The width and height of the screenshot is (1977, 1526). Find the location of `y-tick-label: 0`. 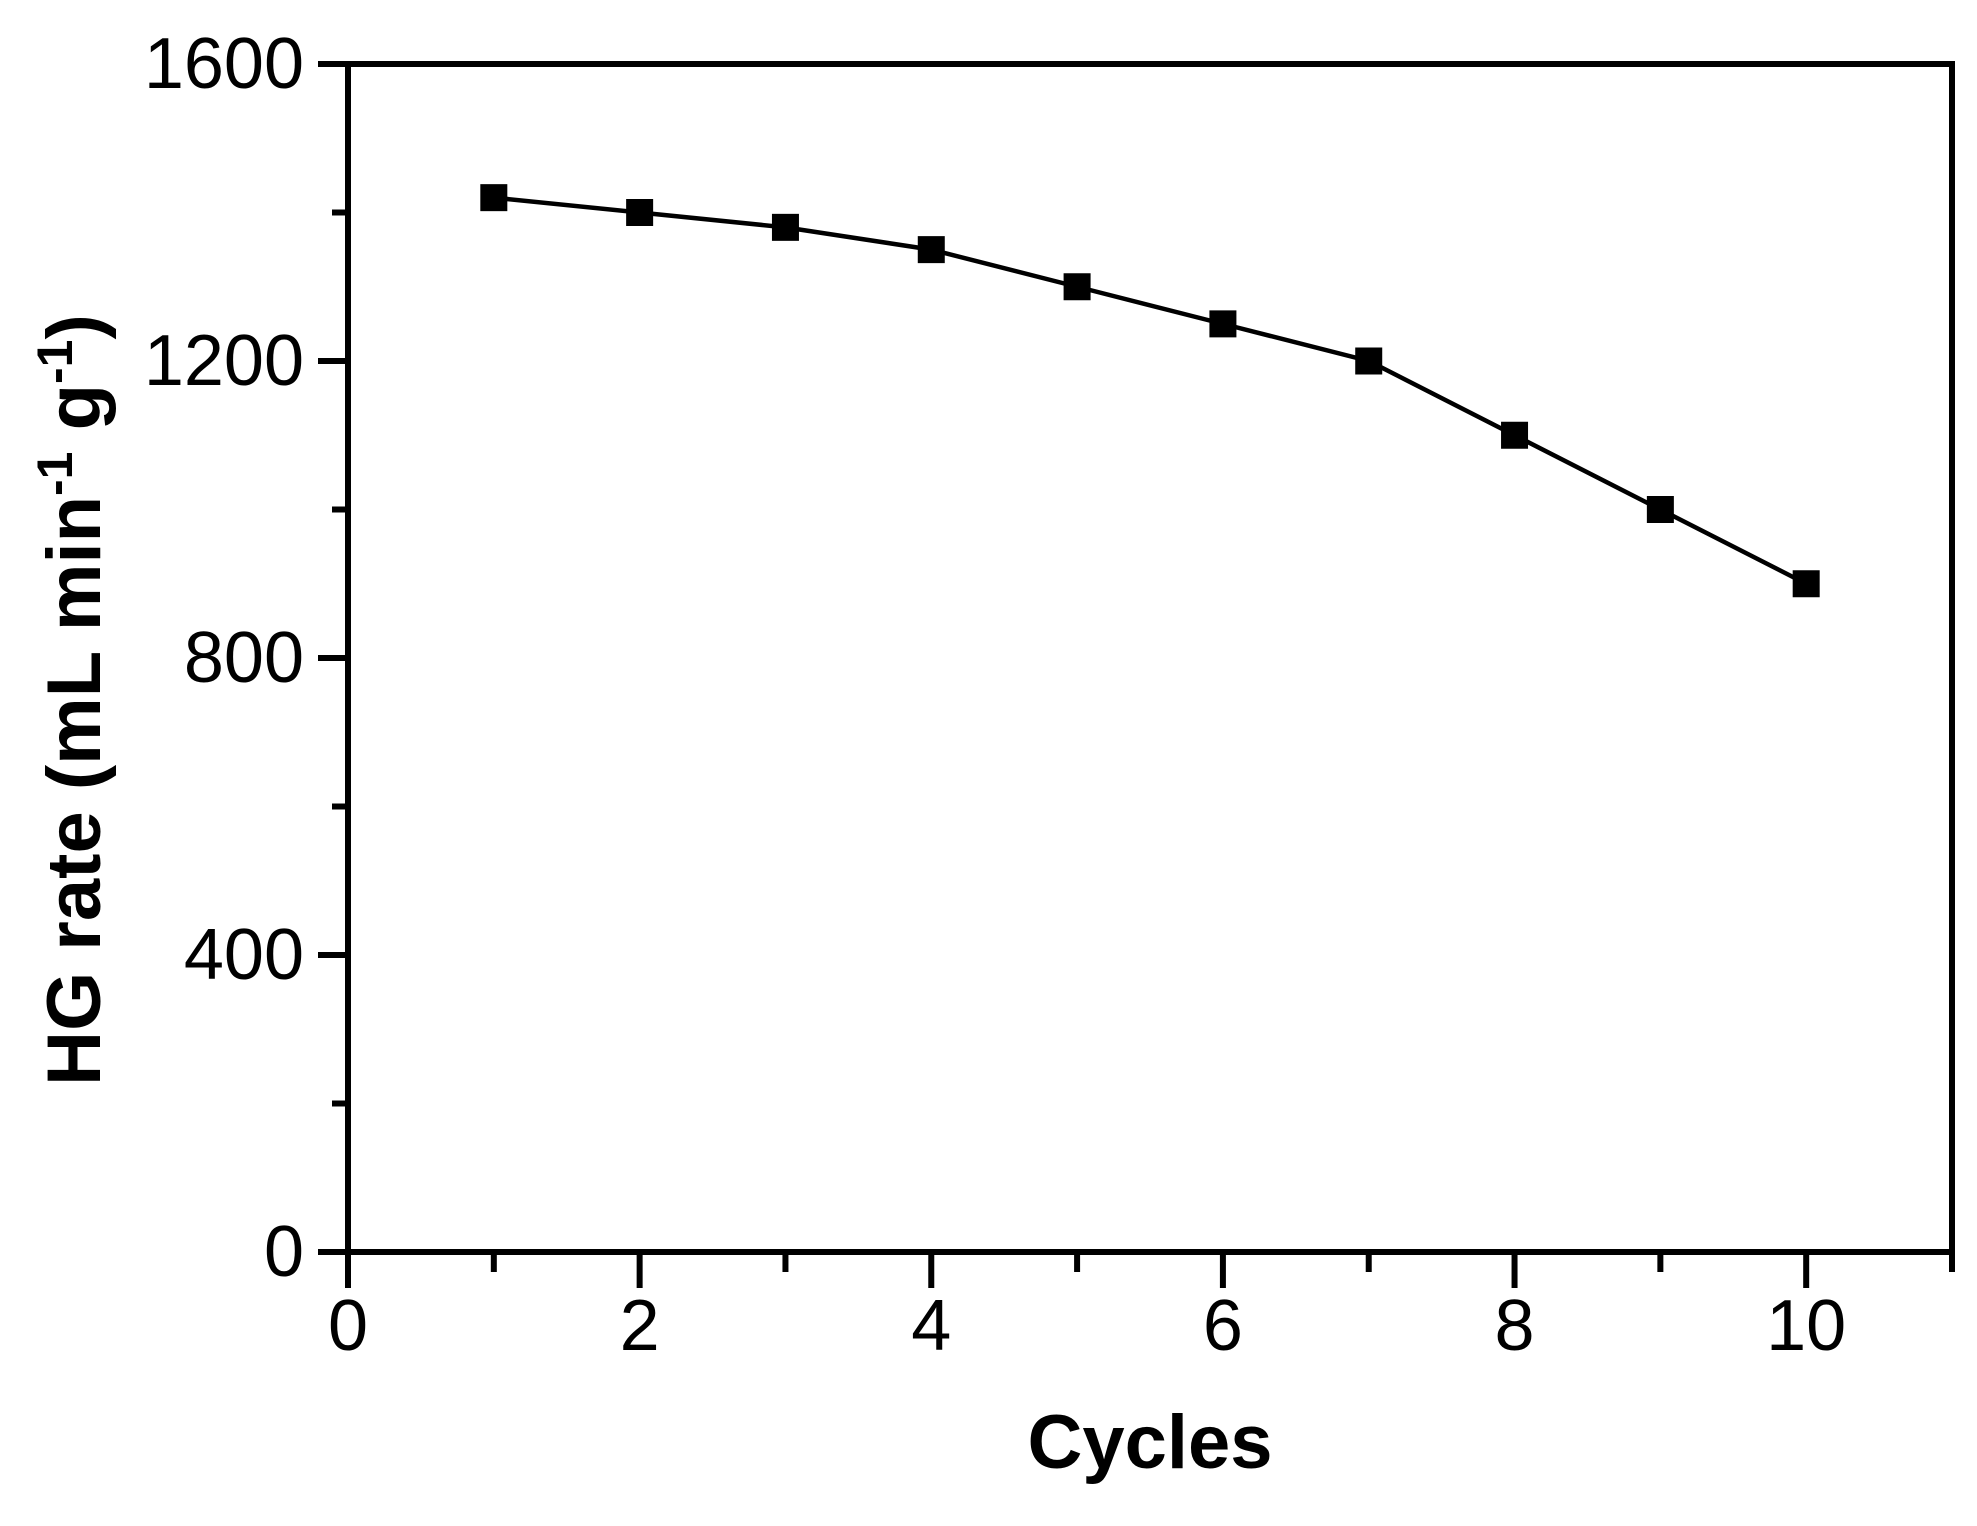

y-tick-label: 0 is located at coordinates (284, 1252).